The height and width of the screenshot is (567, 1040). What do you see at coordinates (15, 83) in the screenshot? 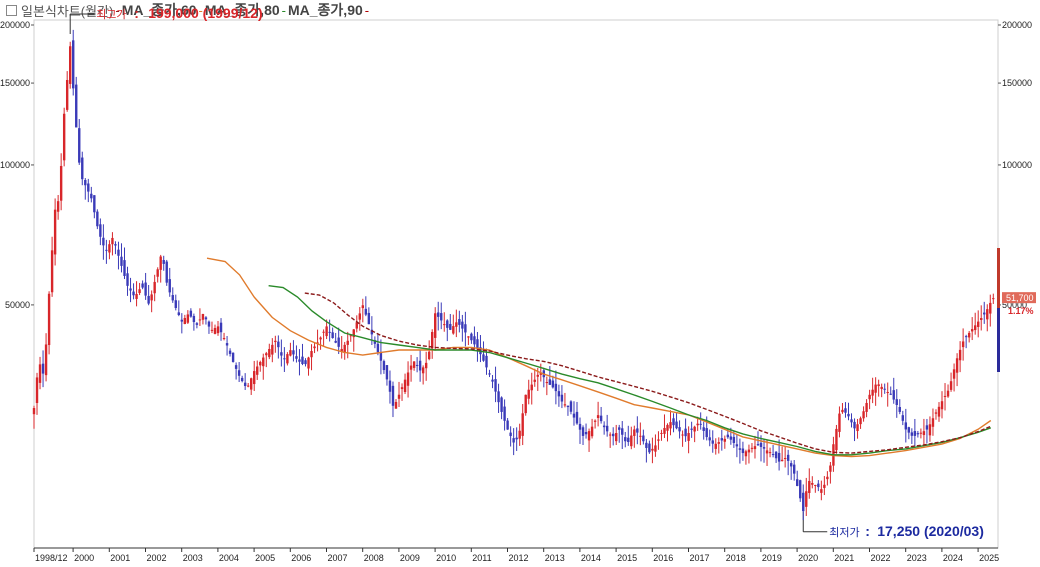
I see `y-tick-label-left-2: 150000` at bounding box center [15, 83].